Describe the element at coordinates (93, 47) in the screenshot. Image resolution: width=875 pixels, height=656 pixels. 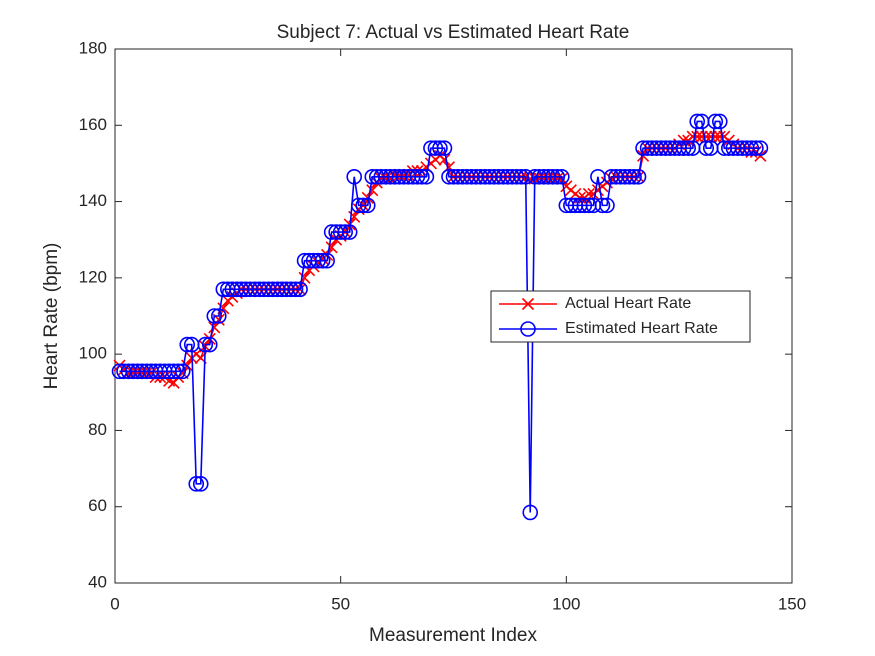
I see `y-tick-label: 180` at that location.